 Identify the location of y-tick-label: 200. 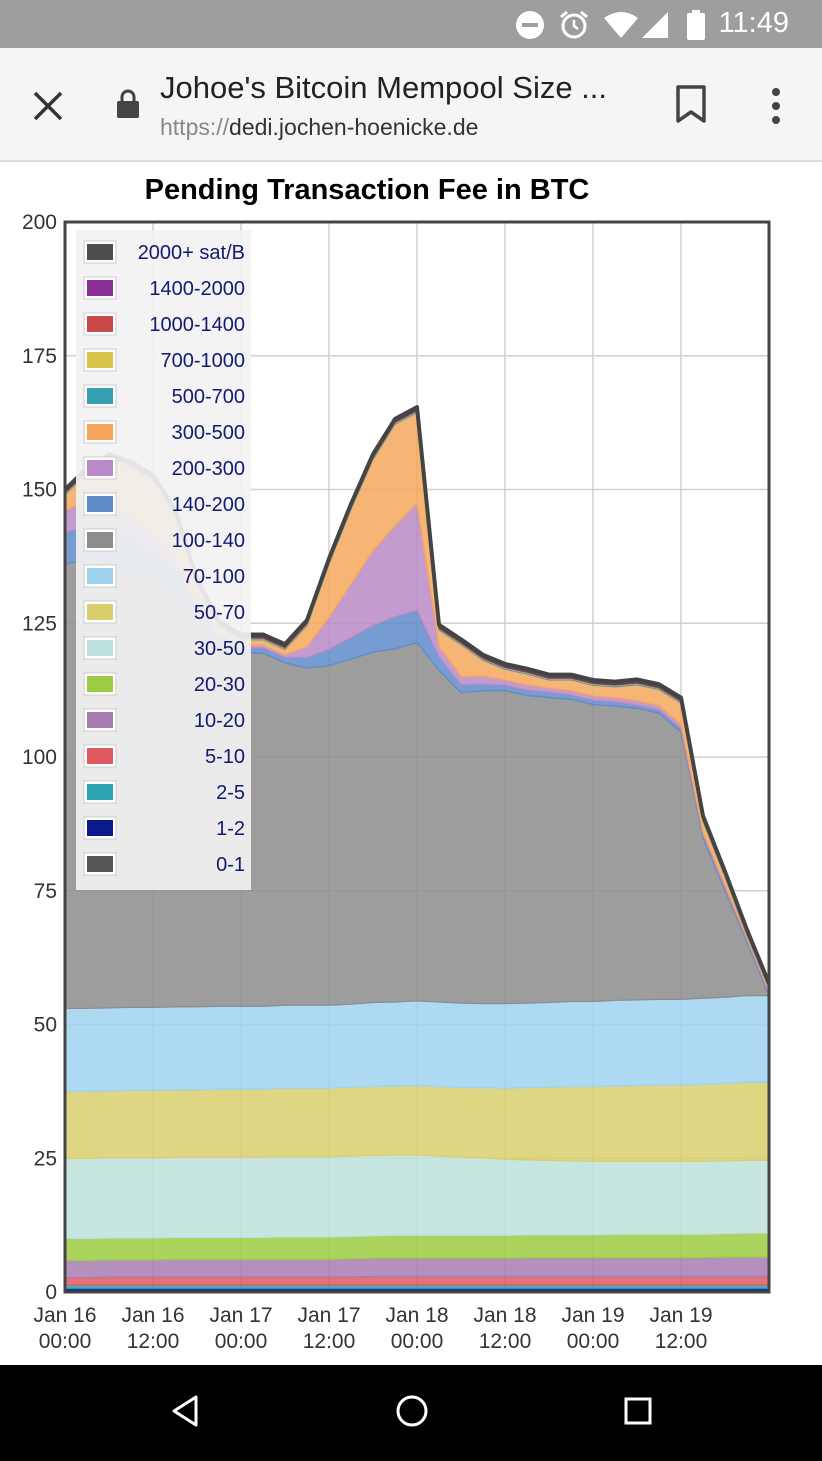
(39, 222).